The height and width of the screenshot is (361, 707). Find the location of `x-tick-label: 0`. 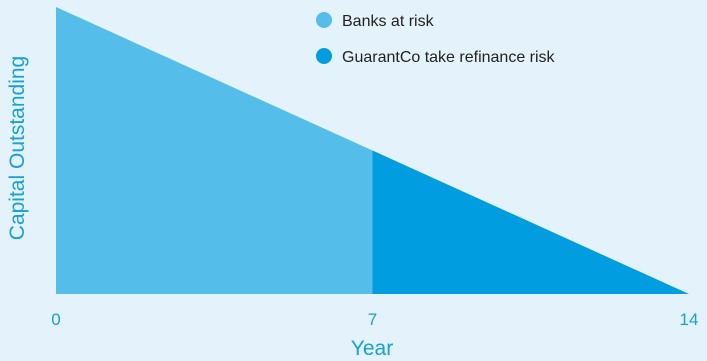

x-tick-label: 0 is located at coordinates (55, 319).